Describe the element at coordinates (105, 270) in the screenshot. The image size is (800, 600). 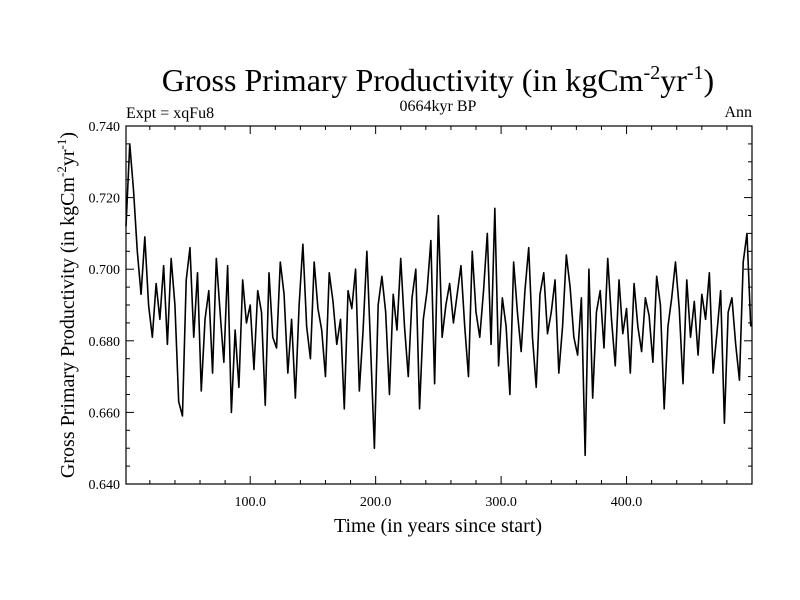
I see `y-tick-label: 0.700` at that location.